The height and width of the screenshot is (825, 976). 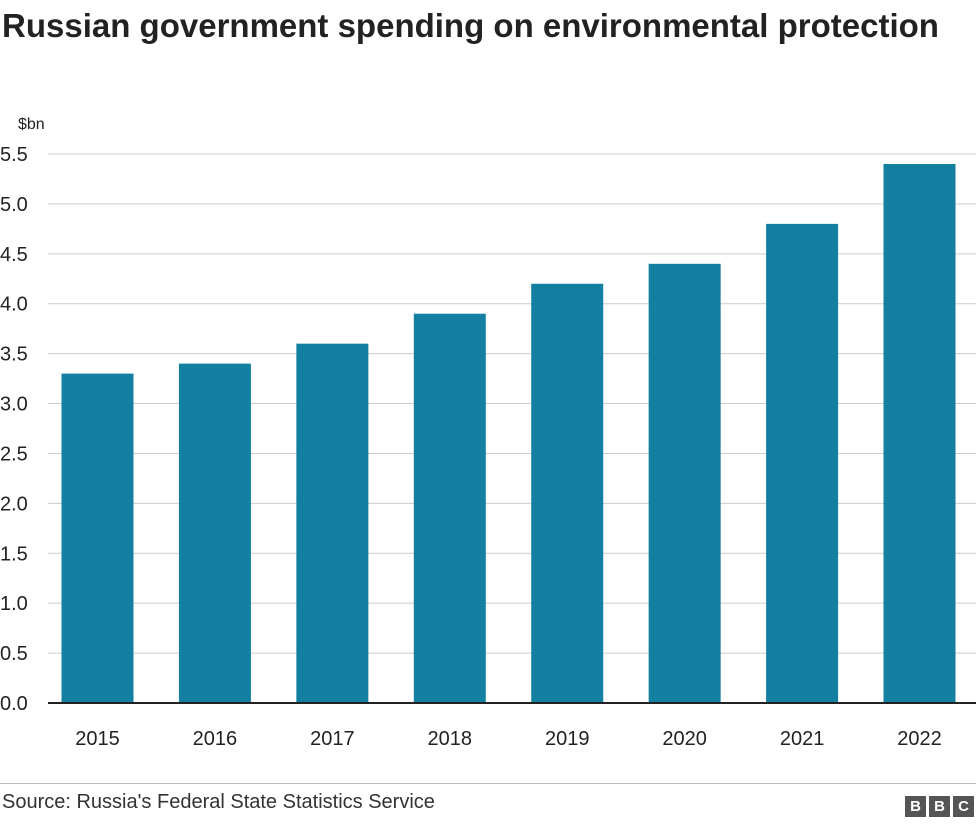 I want to click on y-axis-tick-labels: 0.0 0.5 1.0 1.5 2.0 2.5 3.0 3.5 4.0 4.5 5.0 5.5, so click(x=14, y=429).